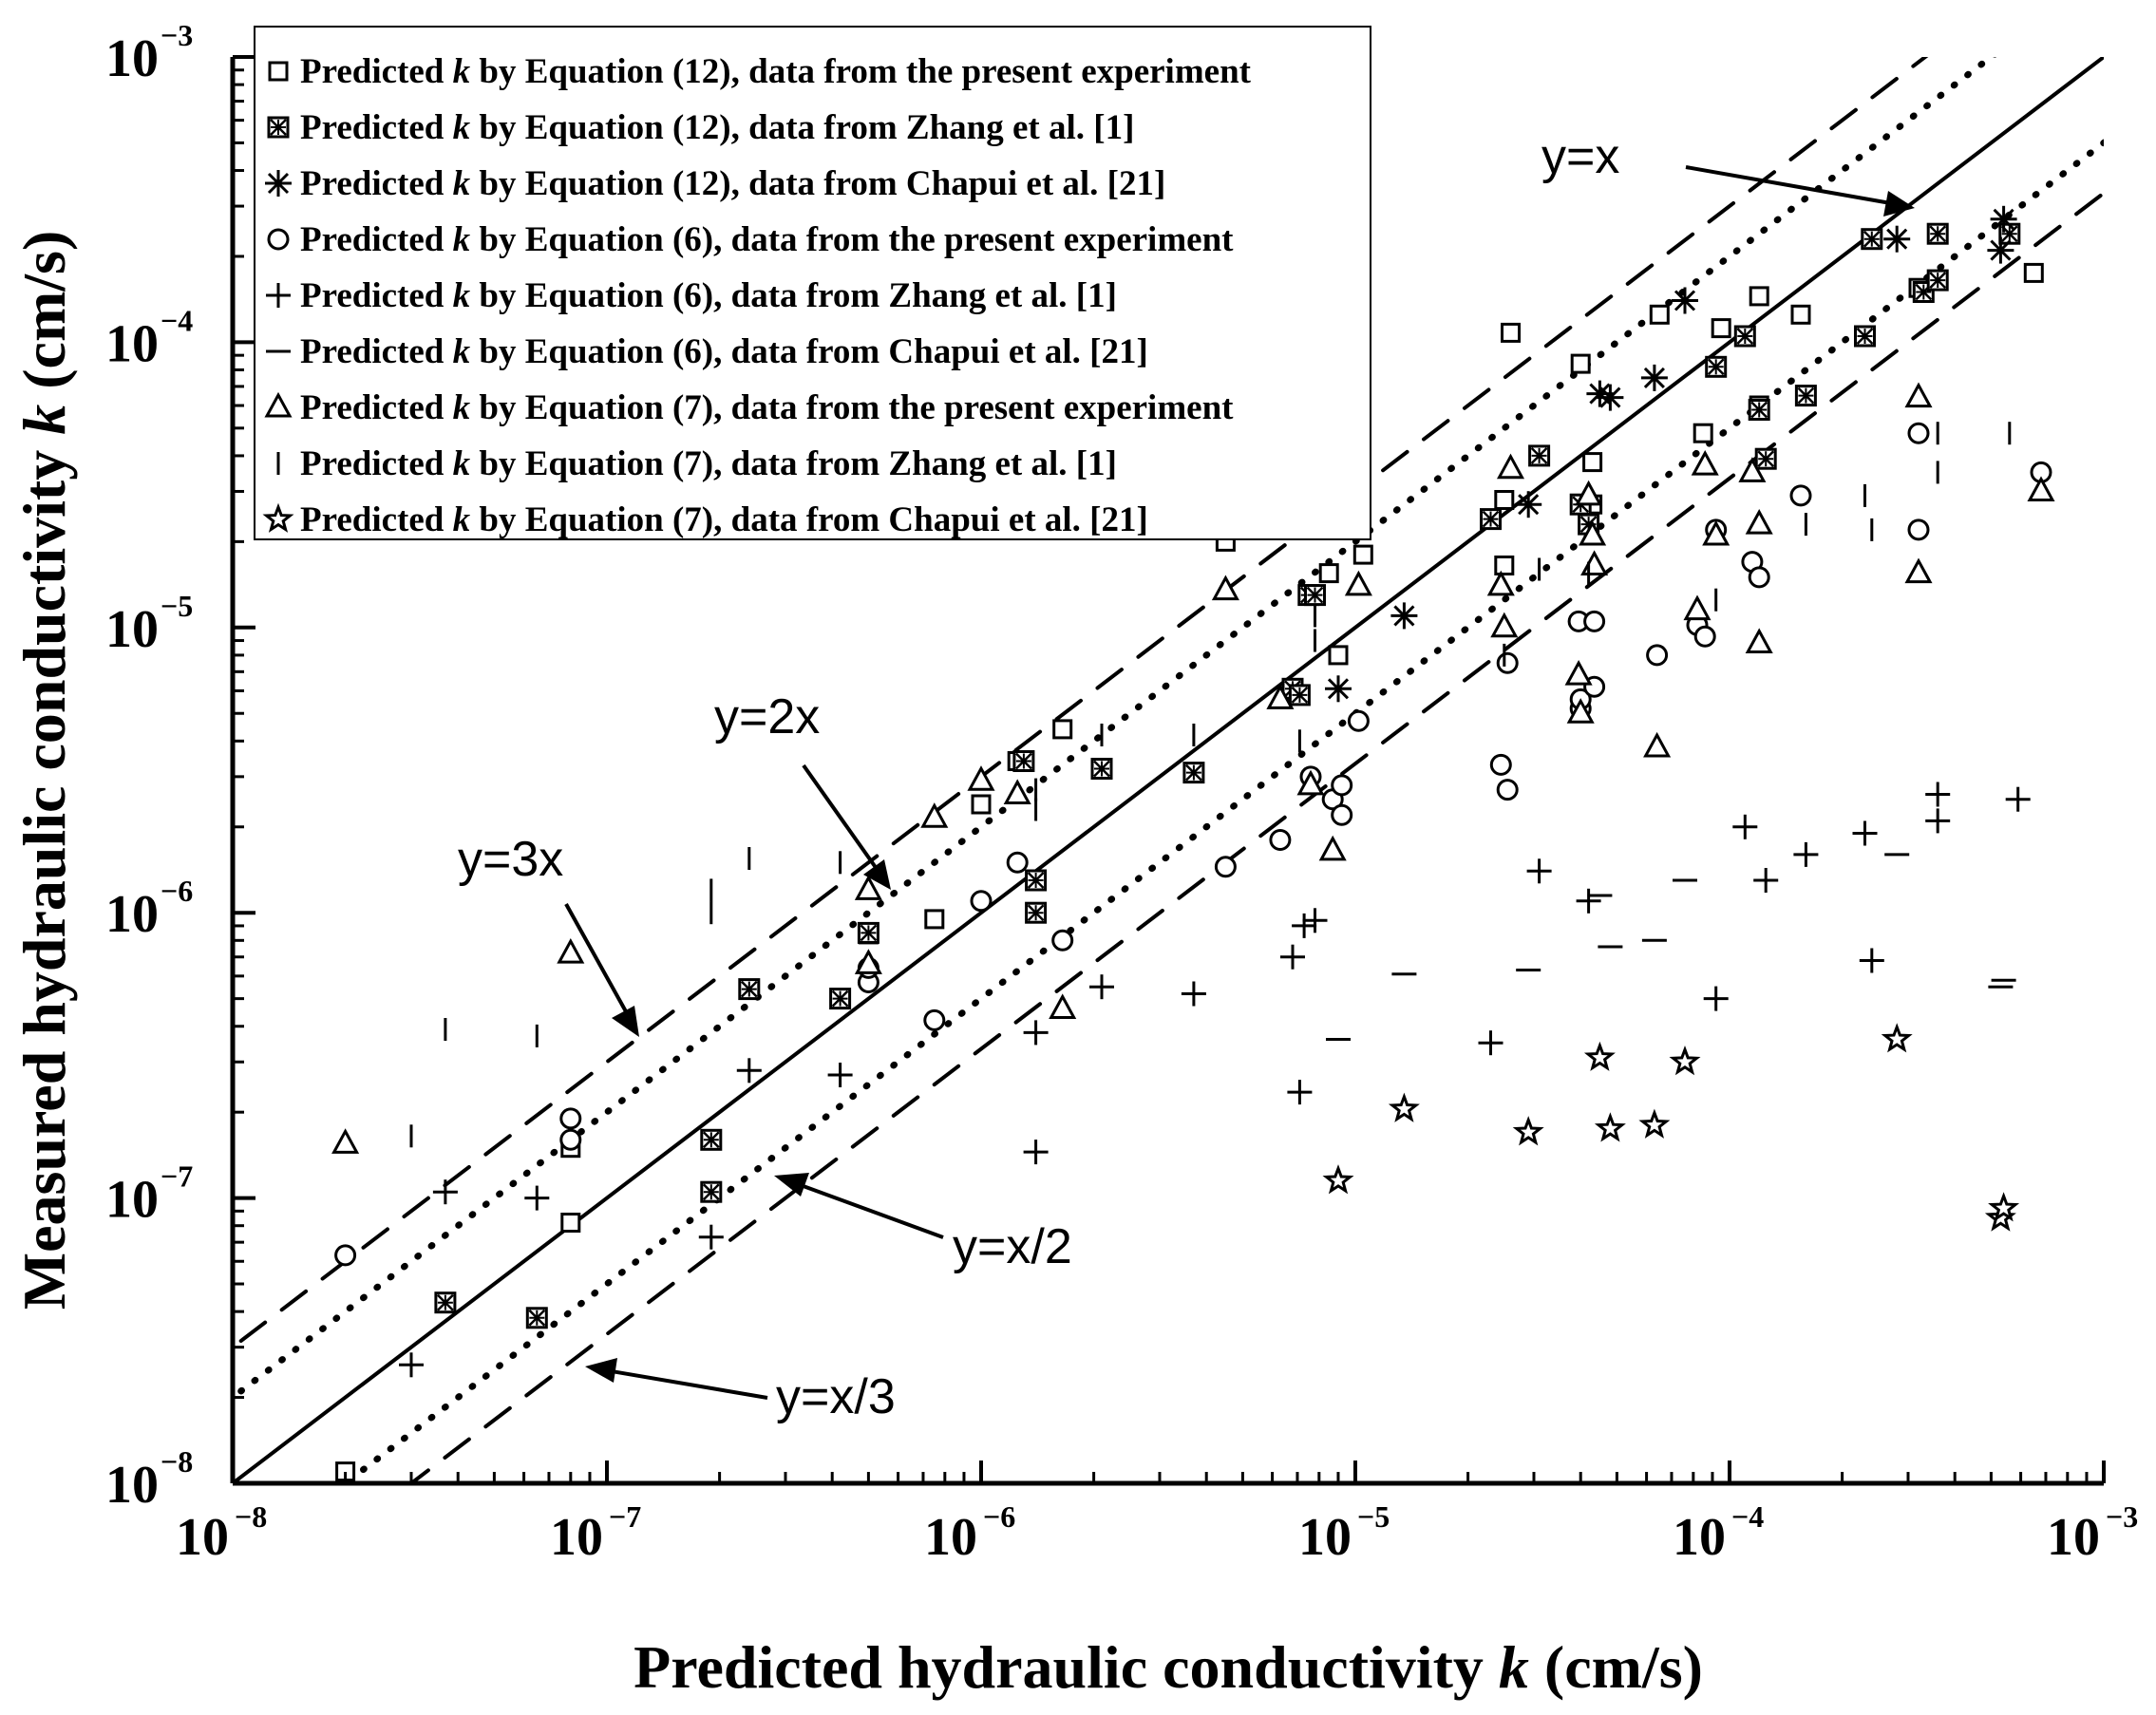 The height and width of the screenshot is (1715, 2156). I want to click on point-eq7-chapui-7-shape, so click(1897, 1038).